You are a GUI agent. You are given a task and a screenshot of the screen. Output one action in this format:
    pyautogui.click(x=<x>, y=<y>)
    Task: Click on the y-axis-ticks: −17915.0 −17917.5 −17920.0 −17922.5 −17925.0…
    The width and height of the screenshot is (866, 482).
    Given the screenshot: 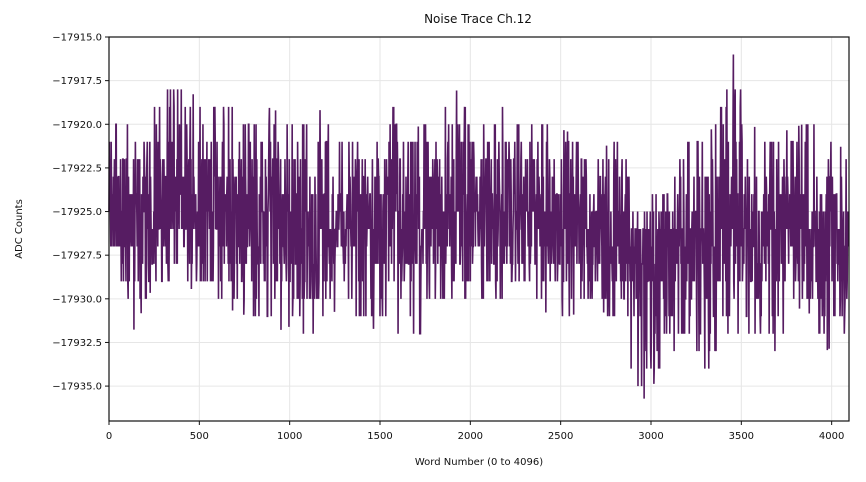 What is the action you would take?
    pyautogui.click(x=80, y=213)
    